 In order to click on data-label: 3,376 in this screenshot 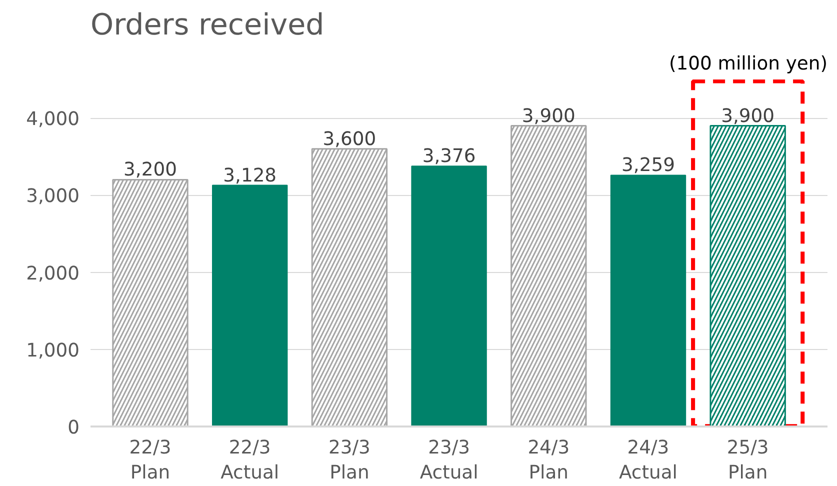, I will do `click(449, 157)`.